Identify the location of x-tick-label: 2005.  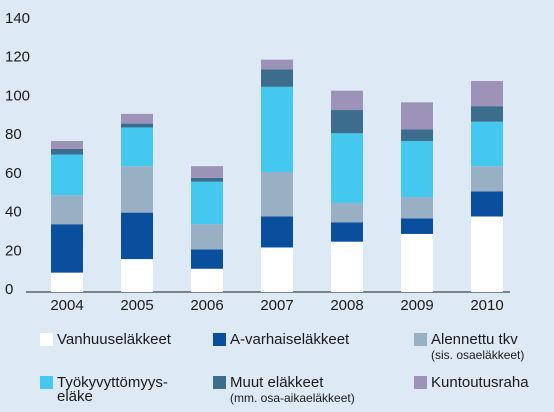
(136, 305).